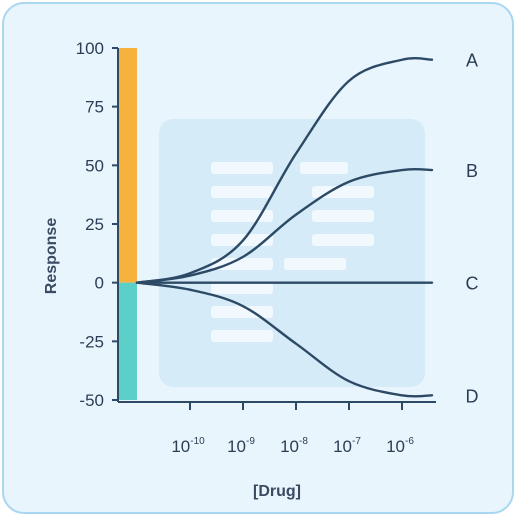  I want to click on curve-label-c: C, so click(472, 284).